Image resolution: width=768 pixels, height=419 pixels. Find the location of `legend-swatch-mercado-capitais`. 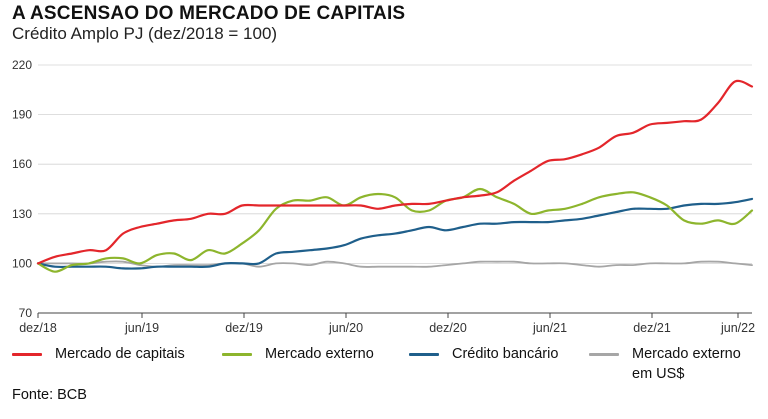

legend-swatch-mercado-capitais is located at coordinates (27, 354).